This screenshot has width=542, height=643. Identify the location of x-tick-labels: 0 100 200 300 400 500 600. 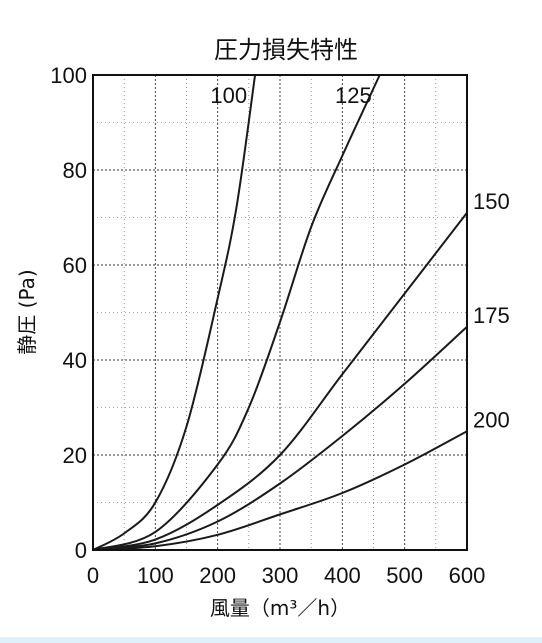
(286, 575).